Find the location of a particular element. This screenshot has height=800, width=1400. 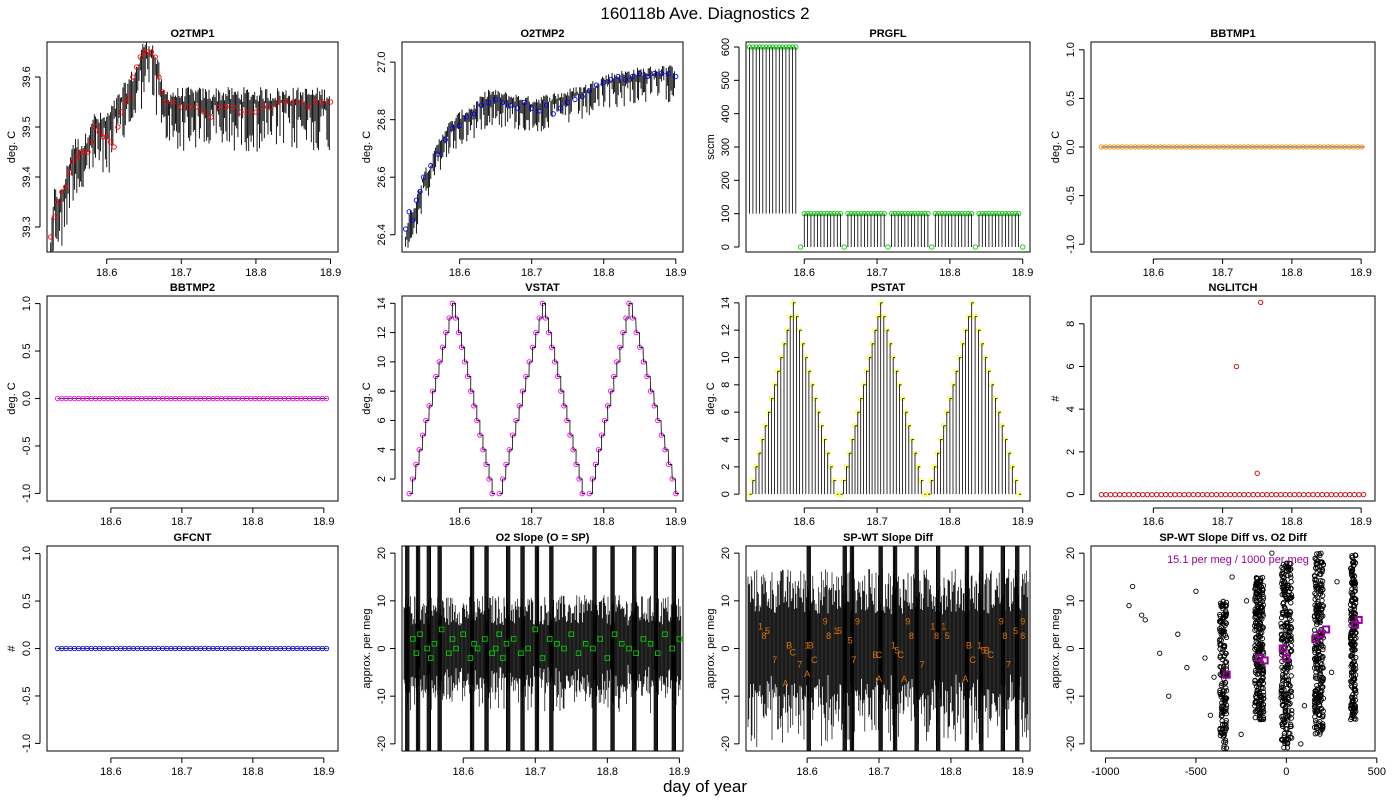

y-tick-label: 10 is located at coordinates (1071, 601).